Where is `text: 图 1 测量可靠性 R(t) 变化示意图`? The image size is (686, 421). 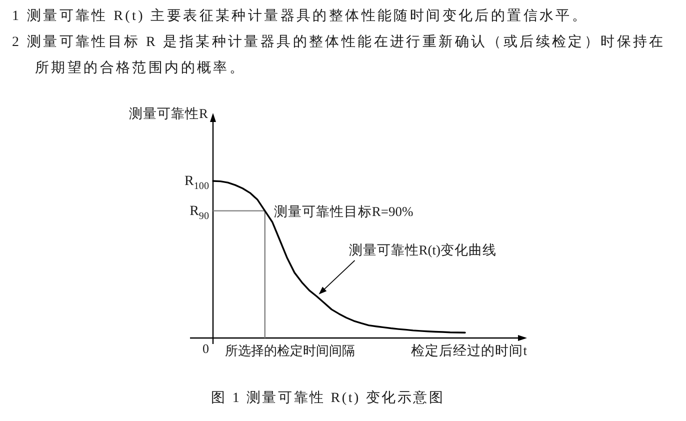
text: 图 1 测量可靠性 R(t) 变化示意图 is located at coordinates (328, 399).